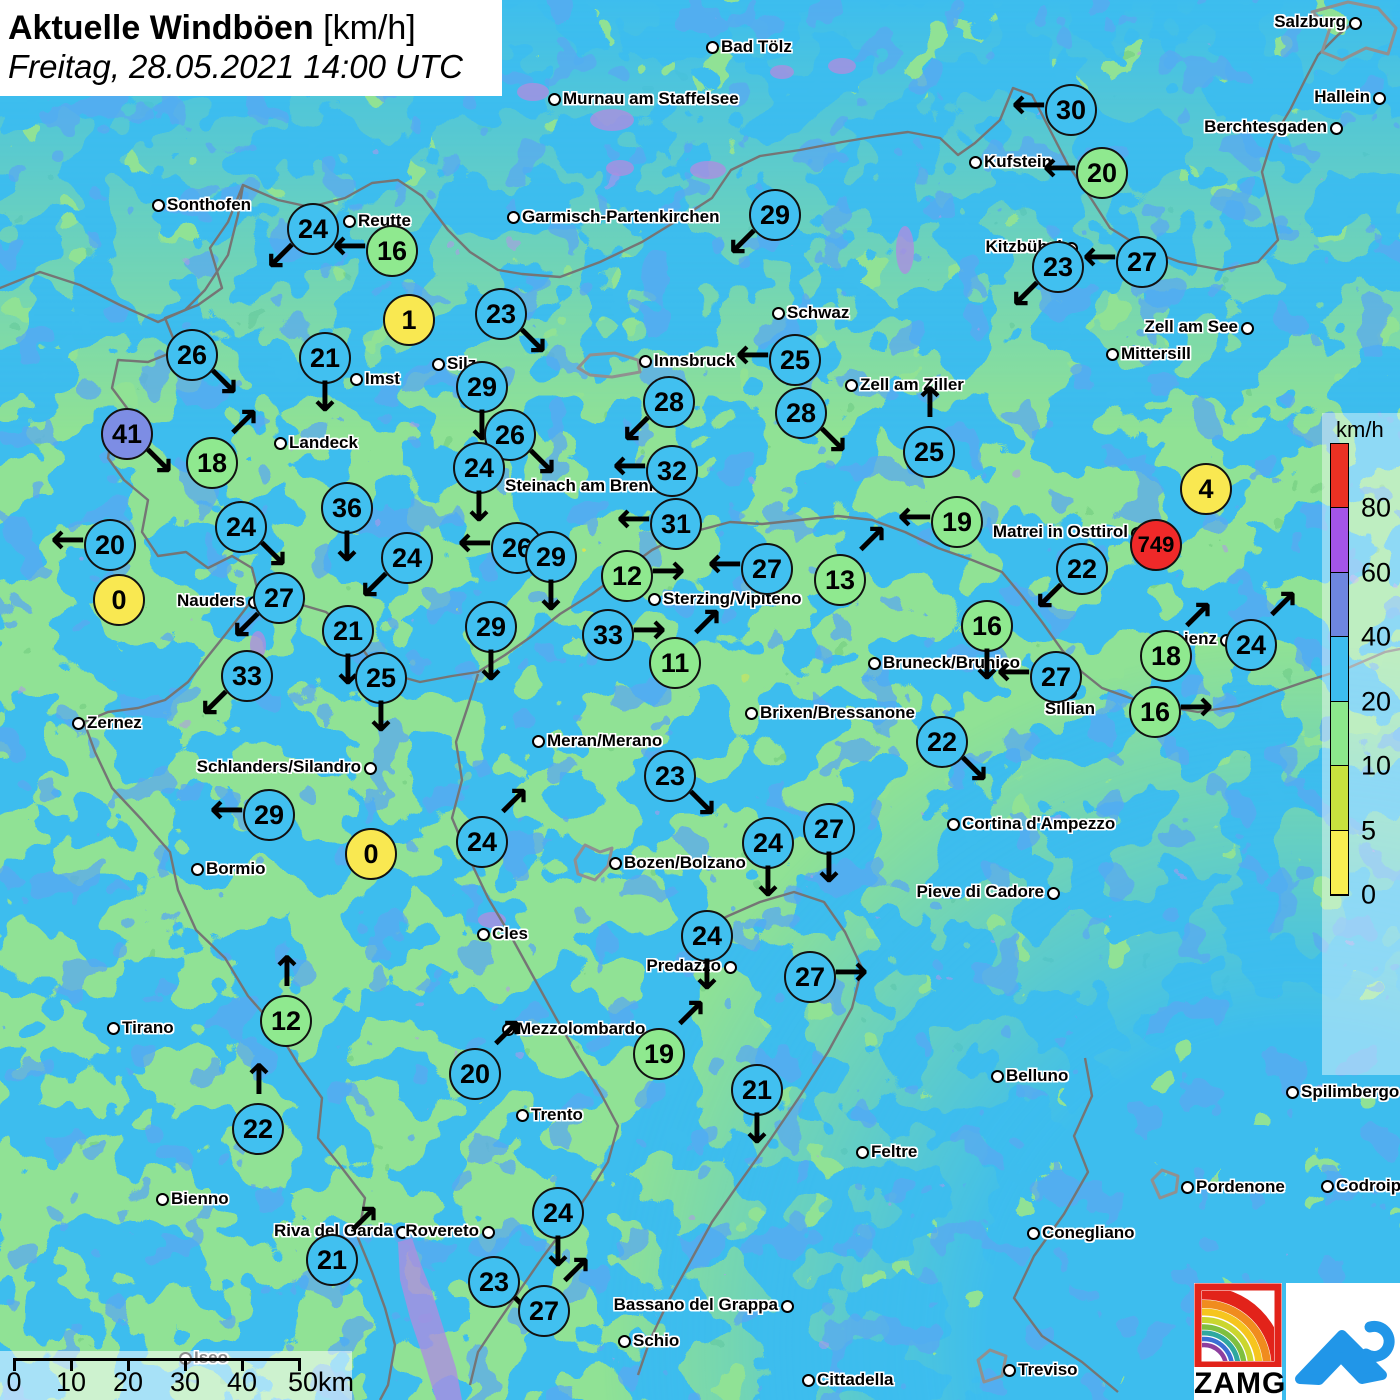 The height and width of the screenshot is (1400, 1400). What do you see at coordinates (581, 1028) in the screenshot?
I see `city-label: Mezzolombardo` at bounding box center [581, 1028].